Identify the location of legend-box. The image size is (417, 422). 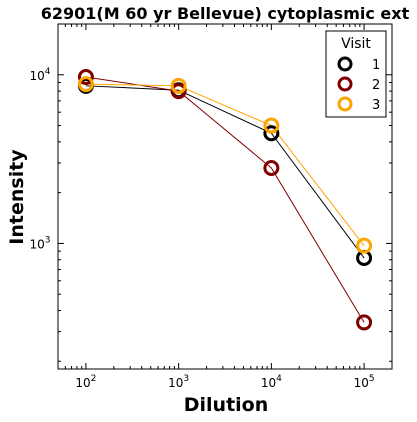
(356, 74).